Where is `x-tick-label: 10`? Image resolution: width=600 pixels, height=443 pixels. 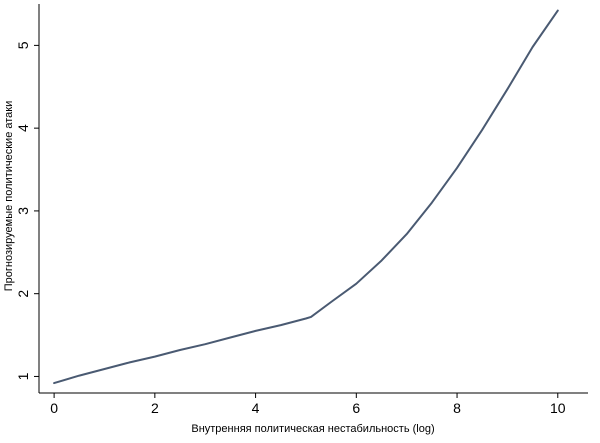 x-tick-label: 10 is located at coordinates (558, 408).